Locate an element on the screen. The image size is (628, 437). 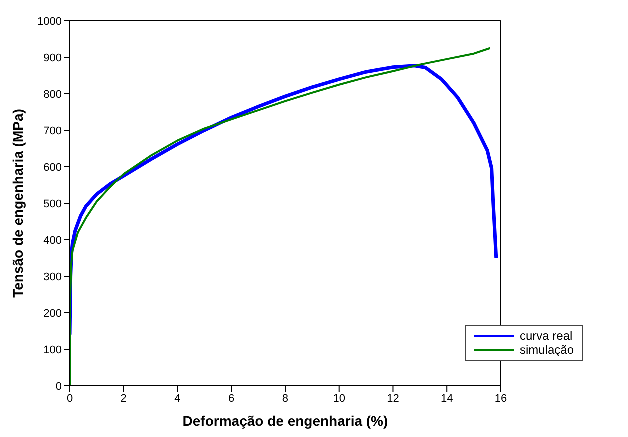
x-tick-label: 12 is located at coordinates (393, 398).